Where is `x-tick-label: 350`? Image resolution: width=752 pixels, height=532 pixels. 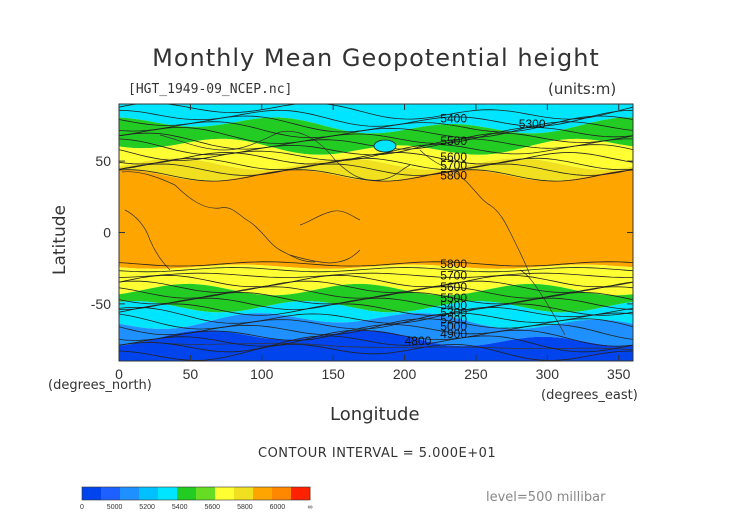
x-tick-label: 350 is located at coordinates (619, 374).